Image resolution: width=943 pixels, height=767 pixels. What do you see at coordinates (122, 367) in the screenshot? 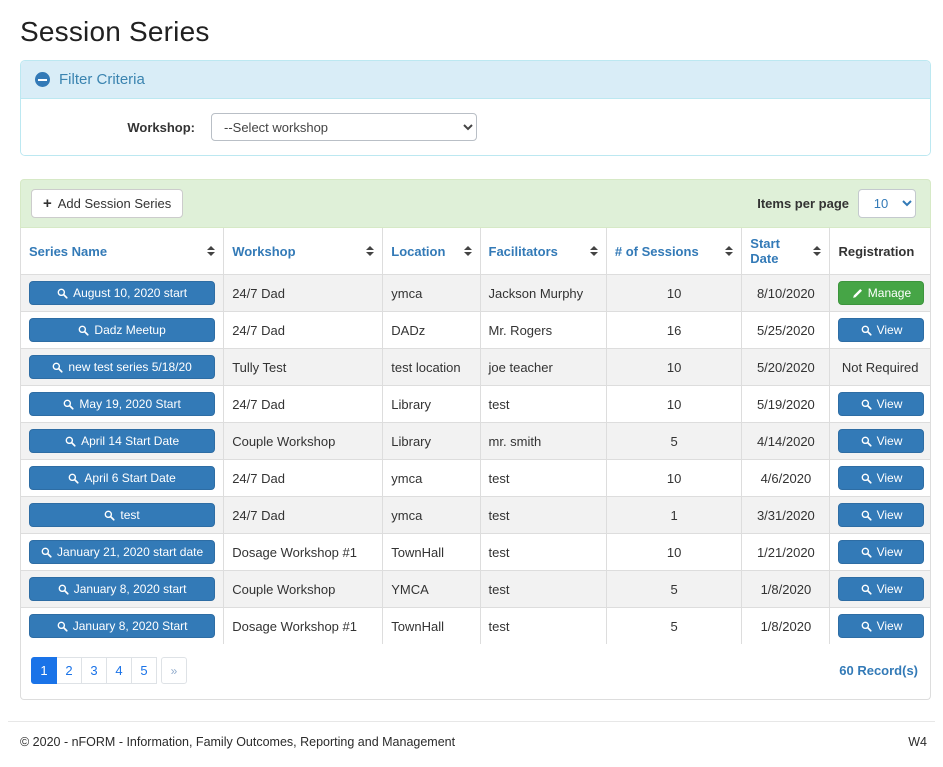
I see `series-name-button: new test series 5/18/20` at bounding box center [122, 367].